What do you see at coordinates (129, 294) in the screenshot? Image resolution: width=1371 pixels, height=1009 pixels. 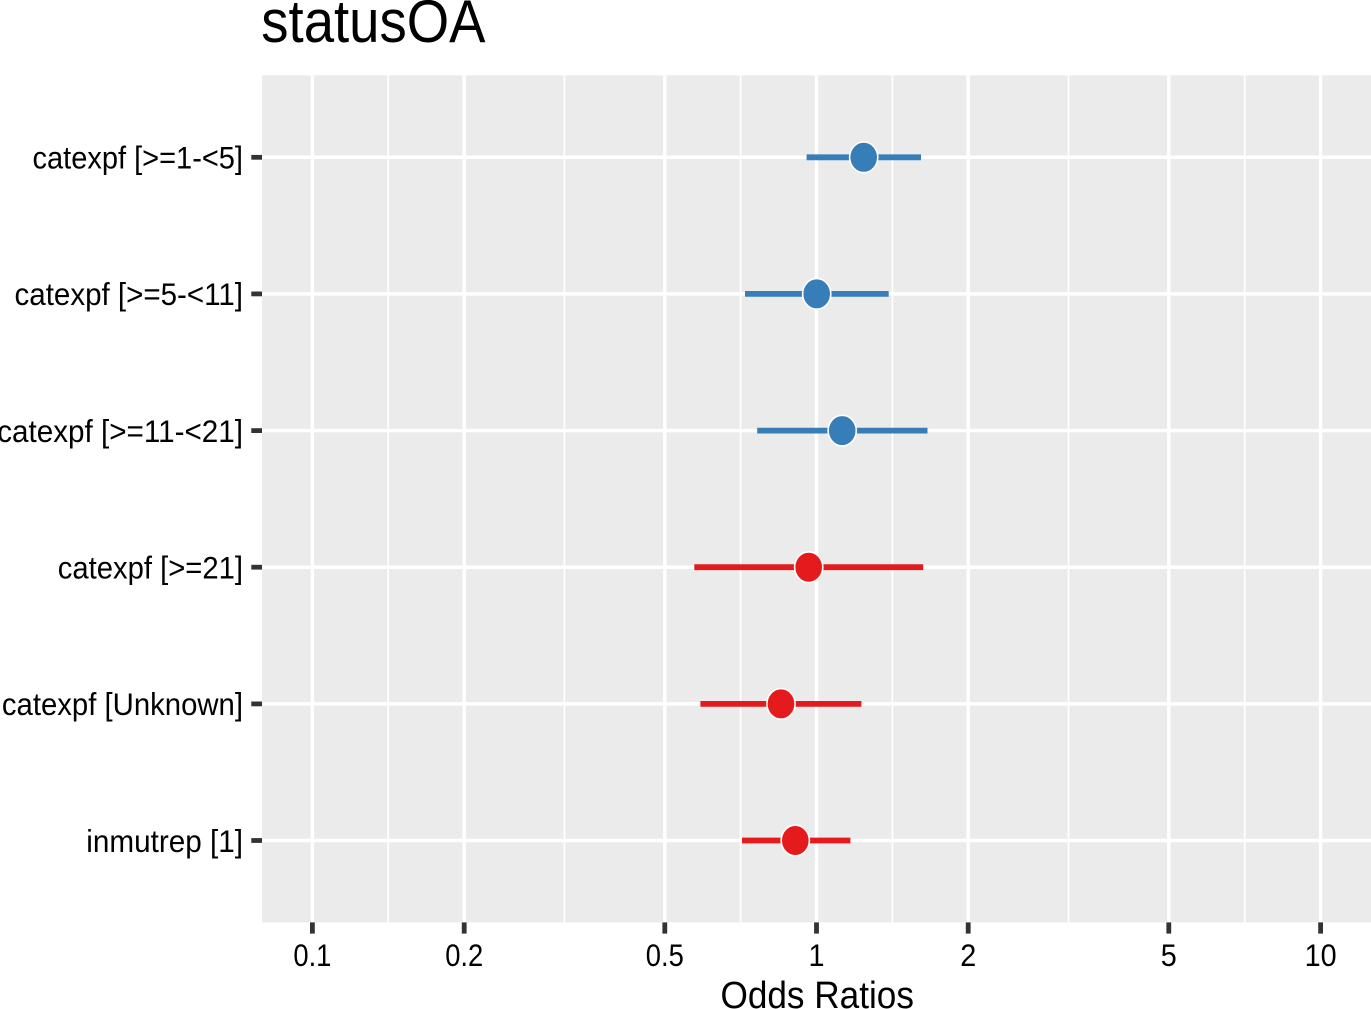 I see `svg-text: catexpf [>=5-<11]` at bounding box center [129, 294].